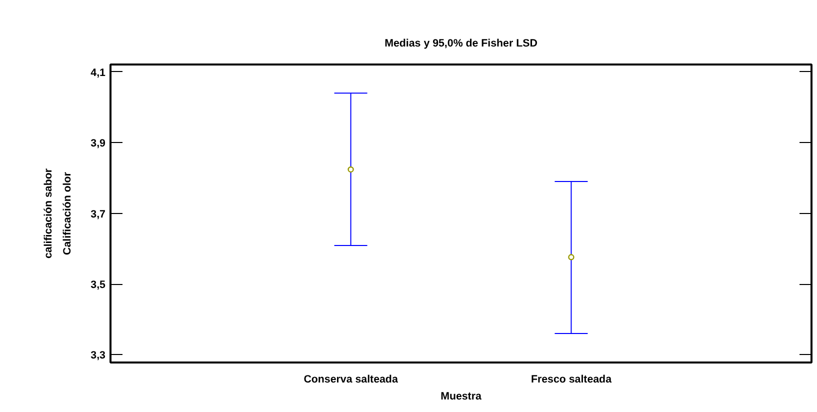  What do you see at coordinates (351, 380) in the screenshot?
I see `x-tick-label: Conserva salteada` at bounding box center [351, 380].